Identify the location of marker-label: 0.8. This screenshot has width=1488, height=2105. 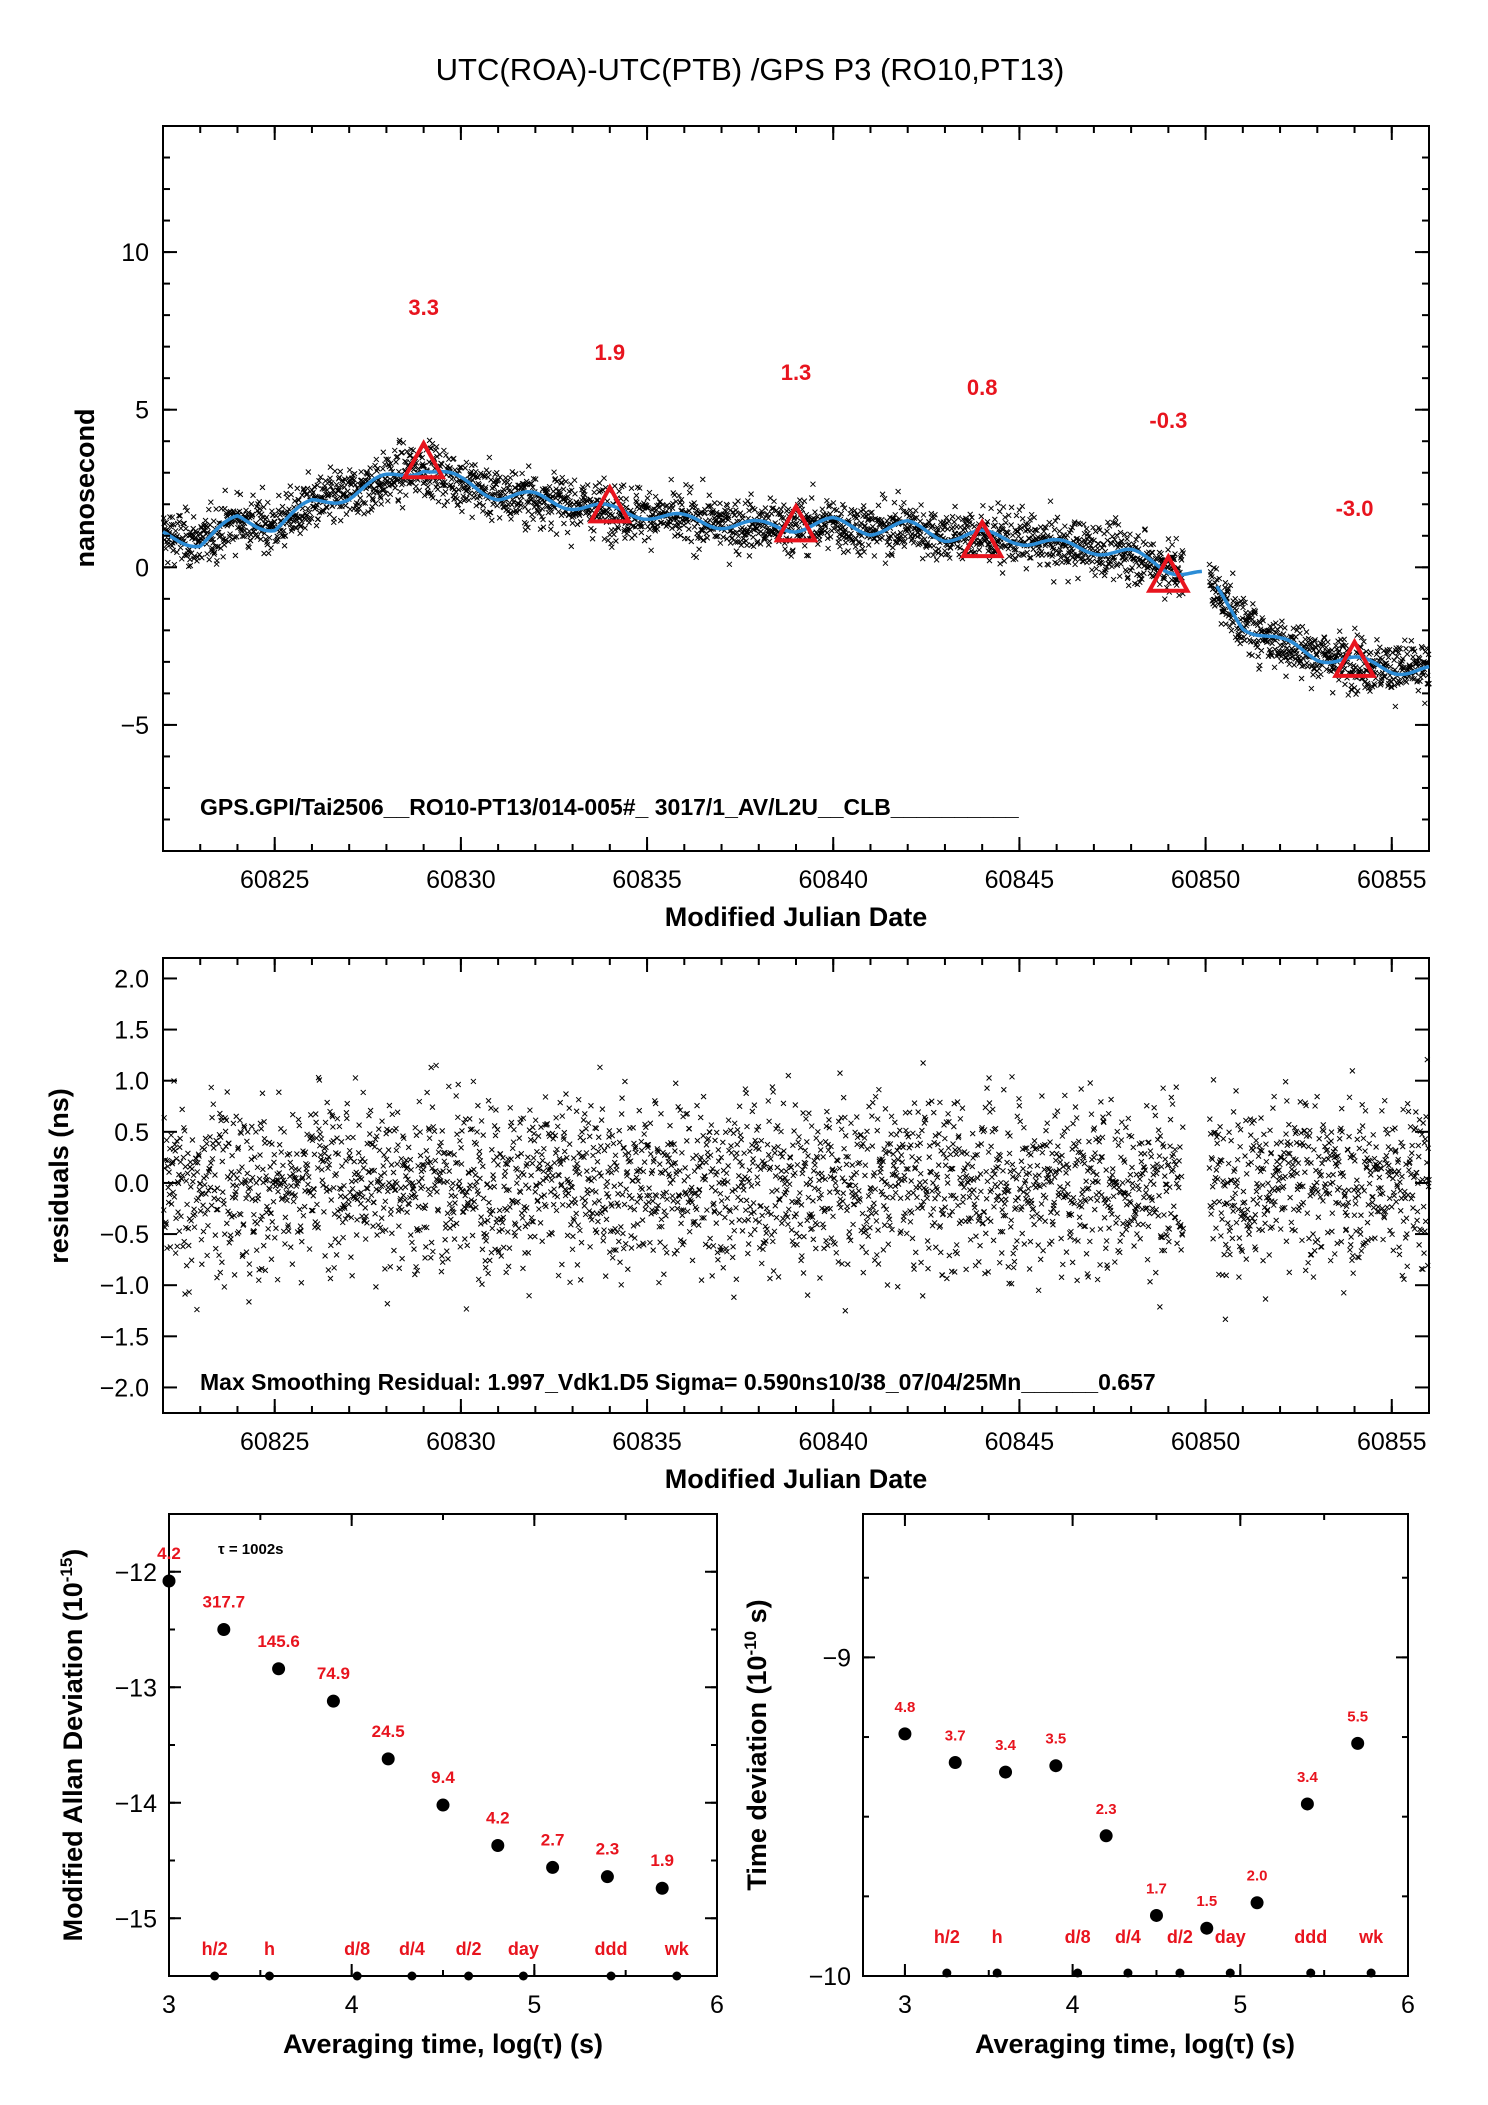
(982, 387).